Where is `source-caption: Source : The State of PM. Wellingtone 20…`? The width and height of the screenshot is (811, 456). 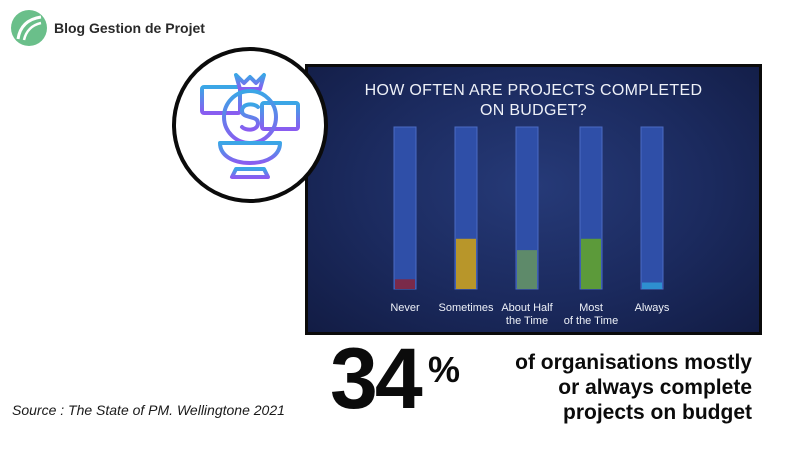
source-caption: Source : The State of PM. Wellingtone 20… is located at coordinates (148, 410).